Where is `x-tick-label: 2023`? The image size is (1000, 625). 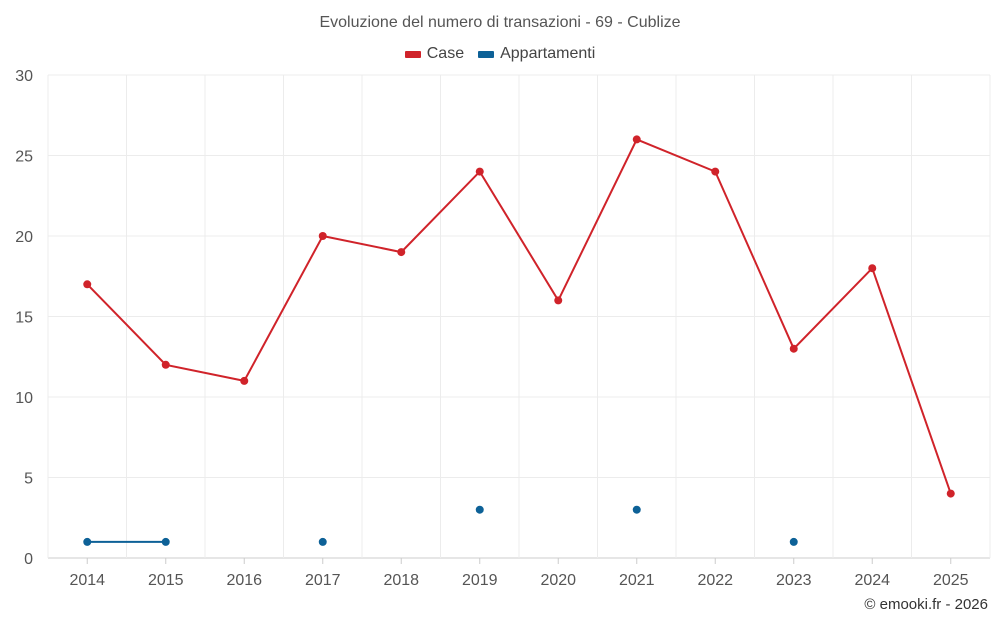 x-tick-label: 2023 is located at coordinates (794, 580).